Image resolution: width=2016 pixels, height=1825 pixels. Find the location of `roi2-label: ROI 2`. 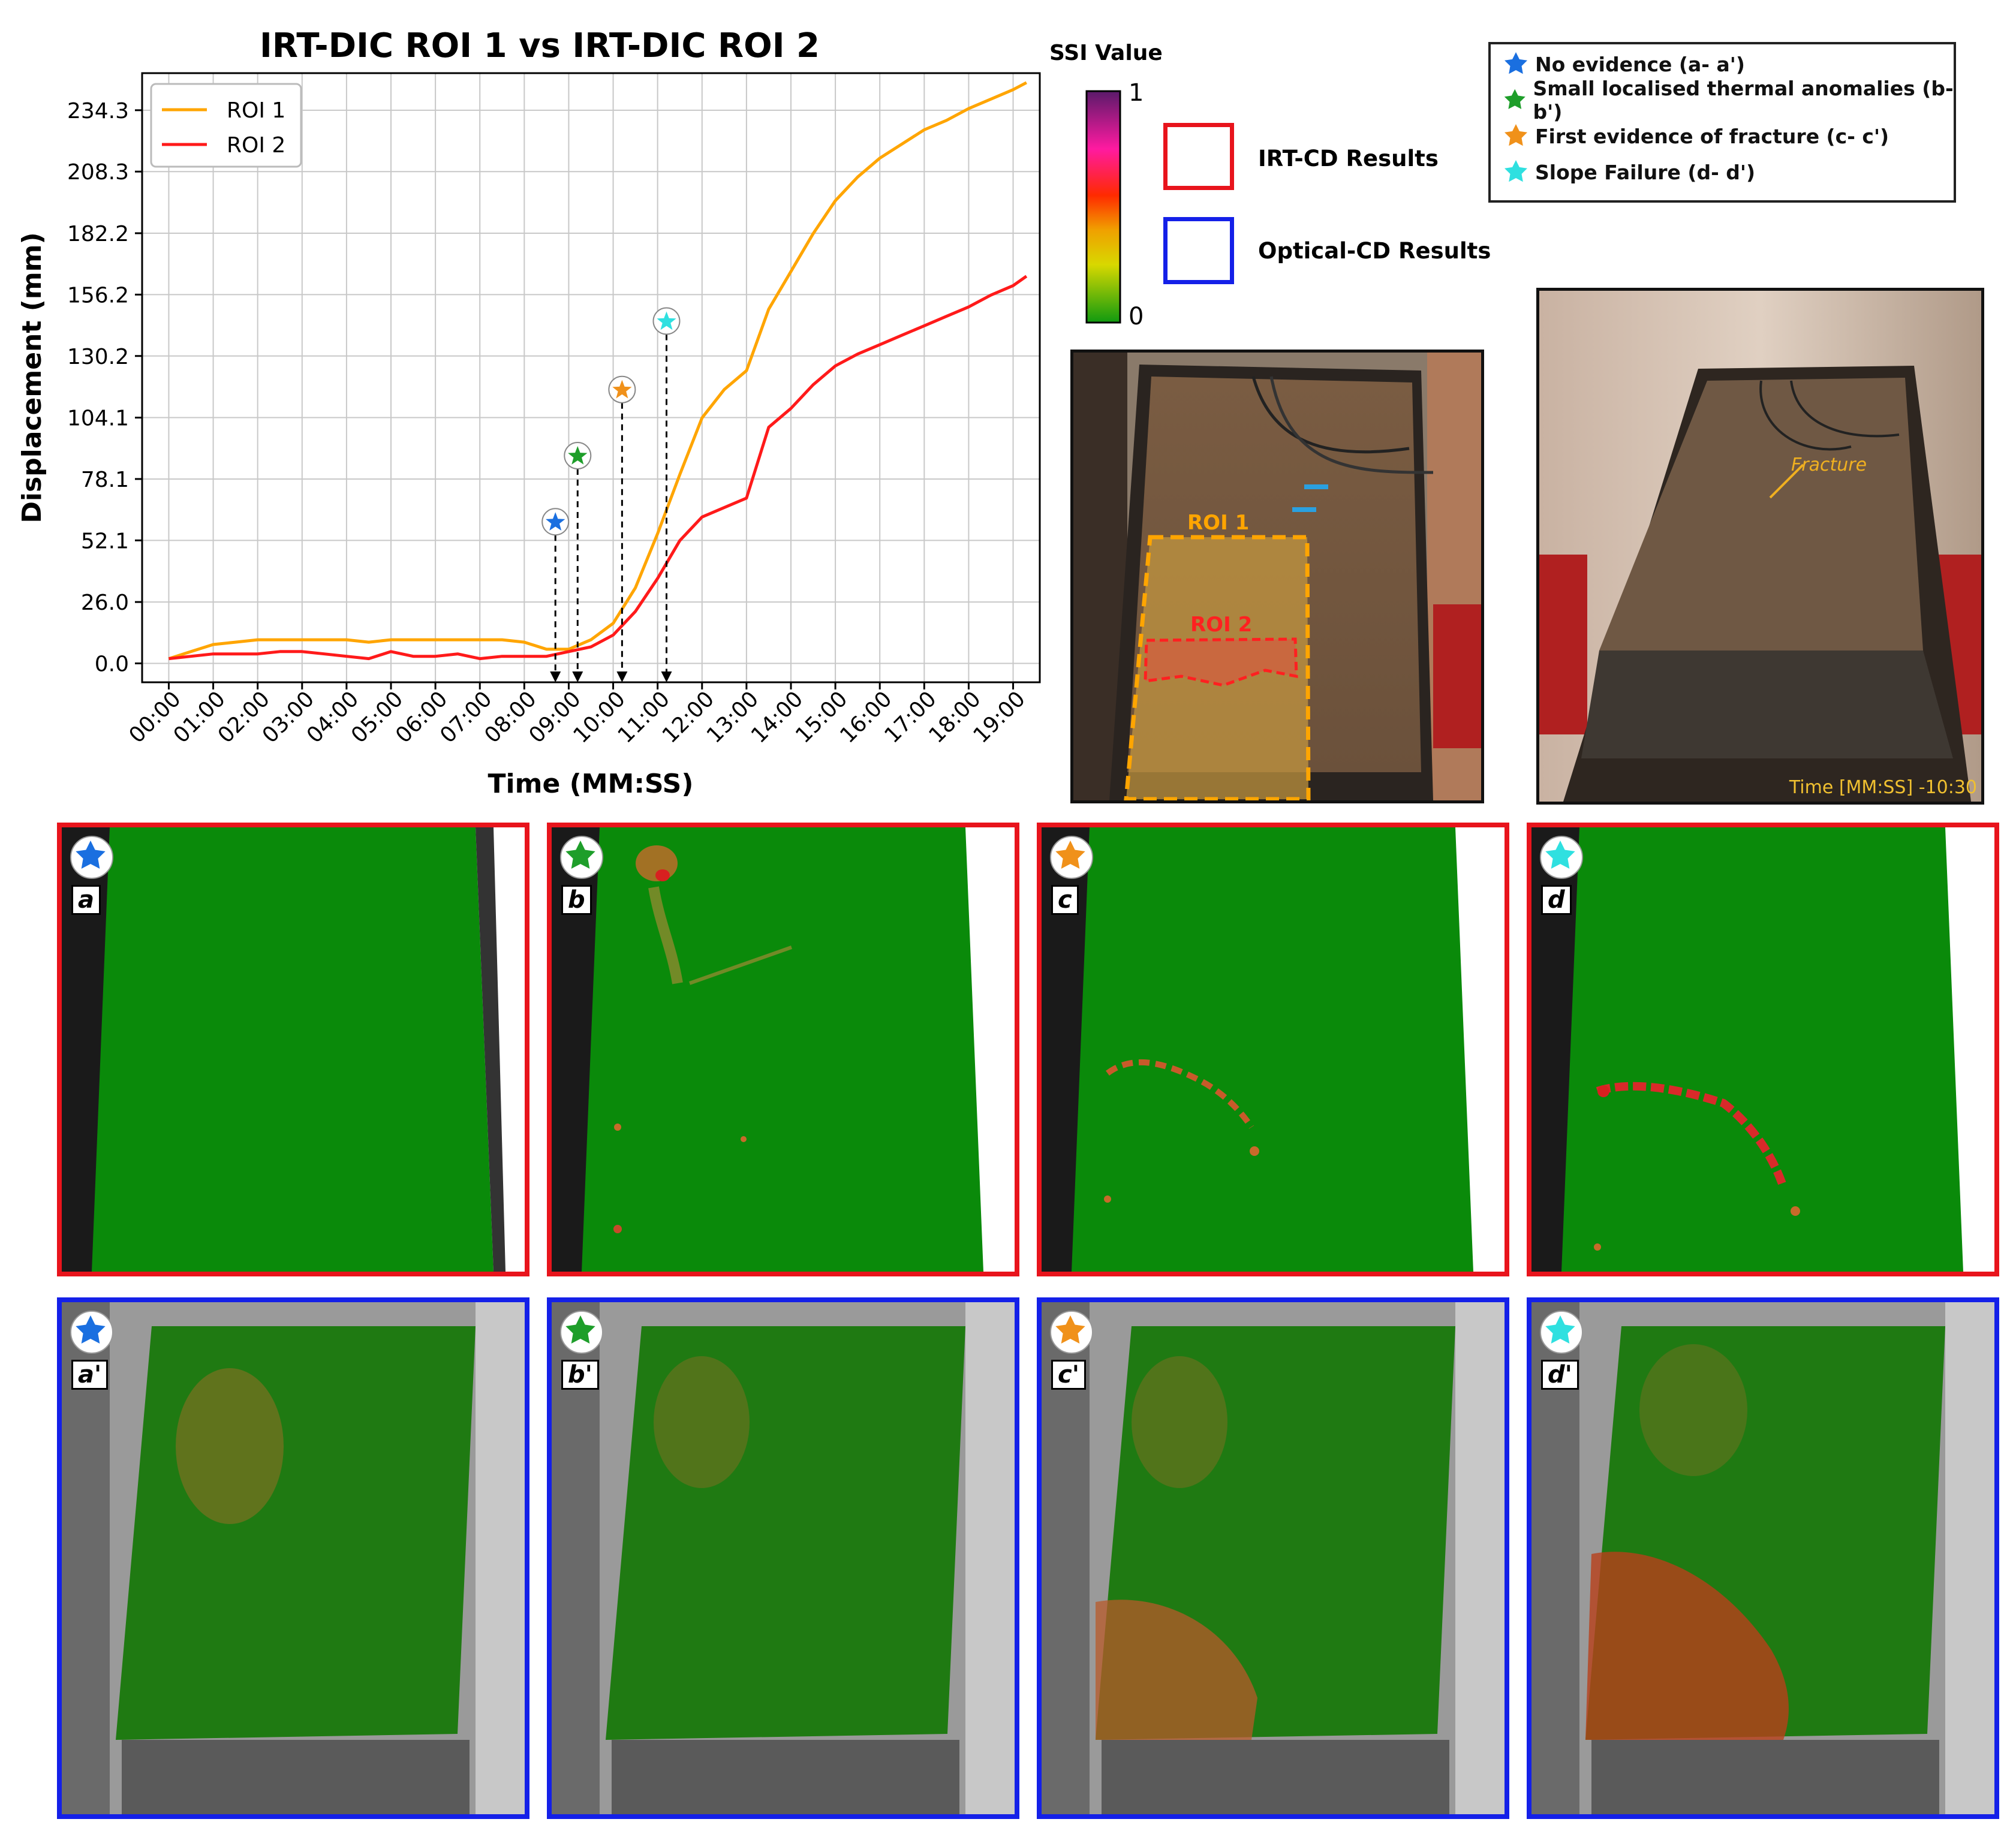

roi2-label: ROI 2 is located at coordinates (1221, 625).